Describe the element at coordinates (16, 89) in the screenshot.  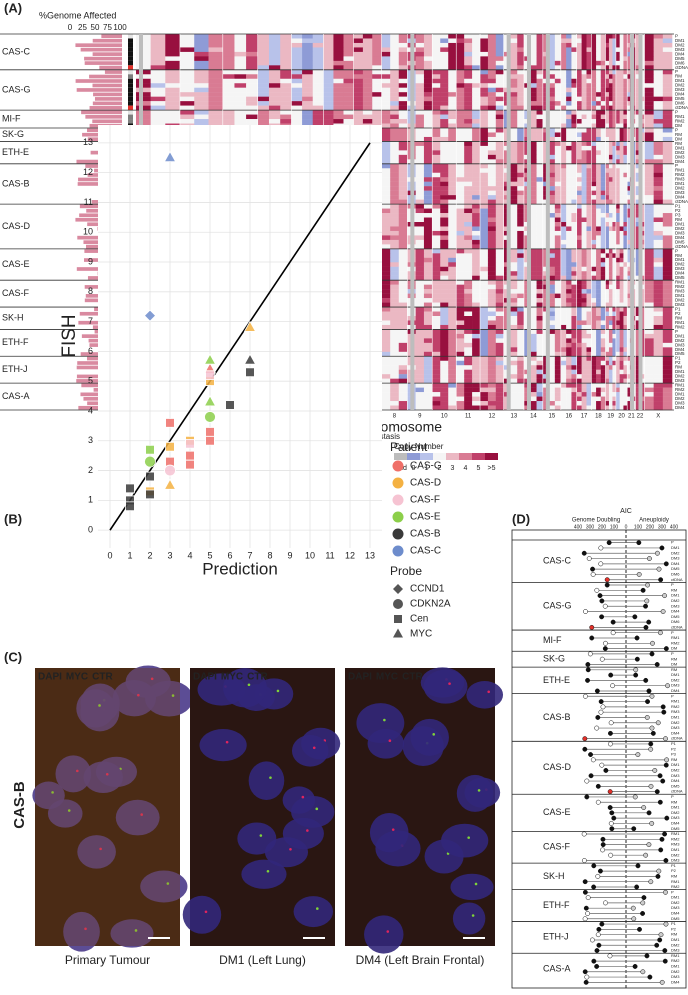
I see `patient-label: CAS-G` at that location.